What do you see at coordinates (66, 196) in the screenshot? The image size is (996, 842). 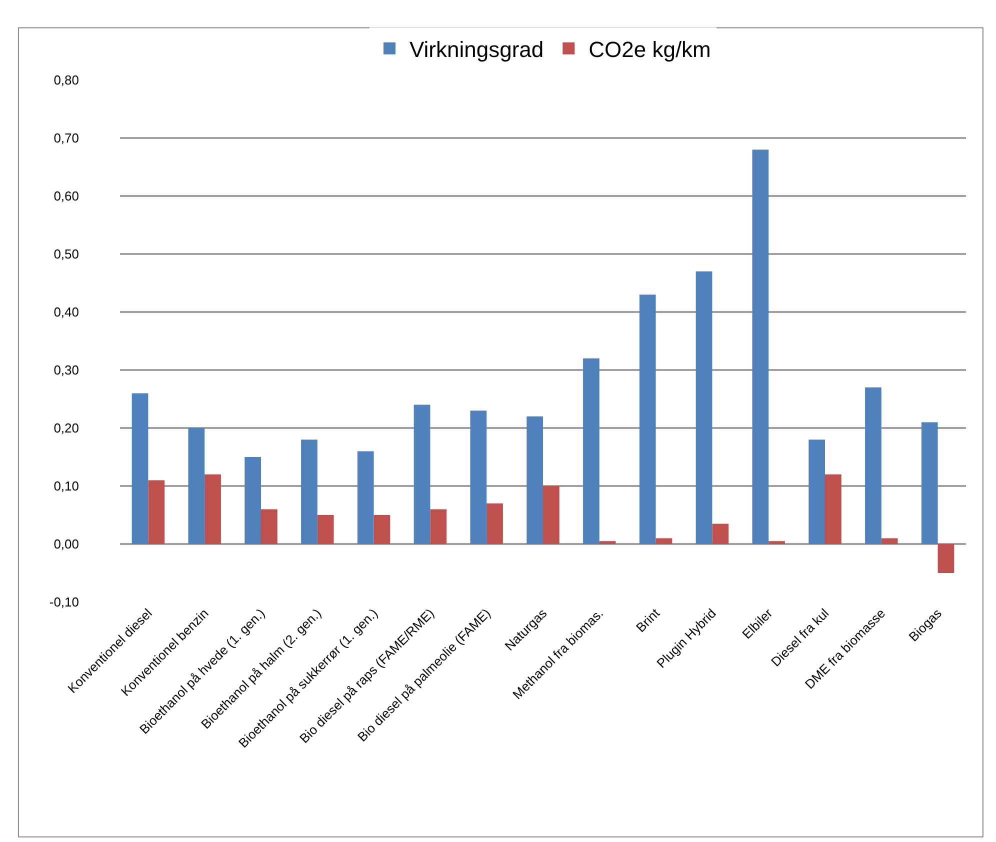 I see `y-tick-label: 0,60` at bounding box center [66, 196].